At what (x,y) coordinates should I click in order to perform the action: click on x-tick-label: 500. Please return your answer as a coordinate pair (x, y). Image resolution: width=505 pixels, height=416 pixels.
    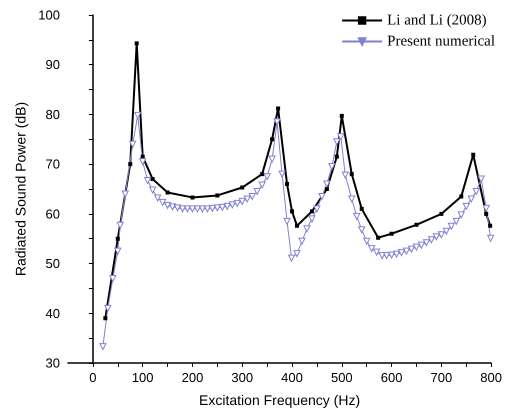
    Looking at the image, I should click on (341, 377).